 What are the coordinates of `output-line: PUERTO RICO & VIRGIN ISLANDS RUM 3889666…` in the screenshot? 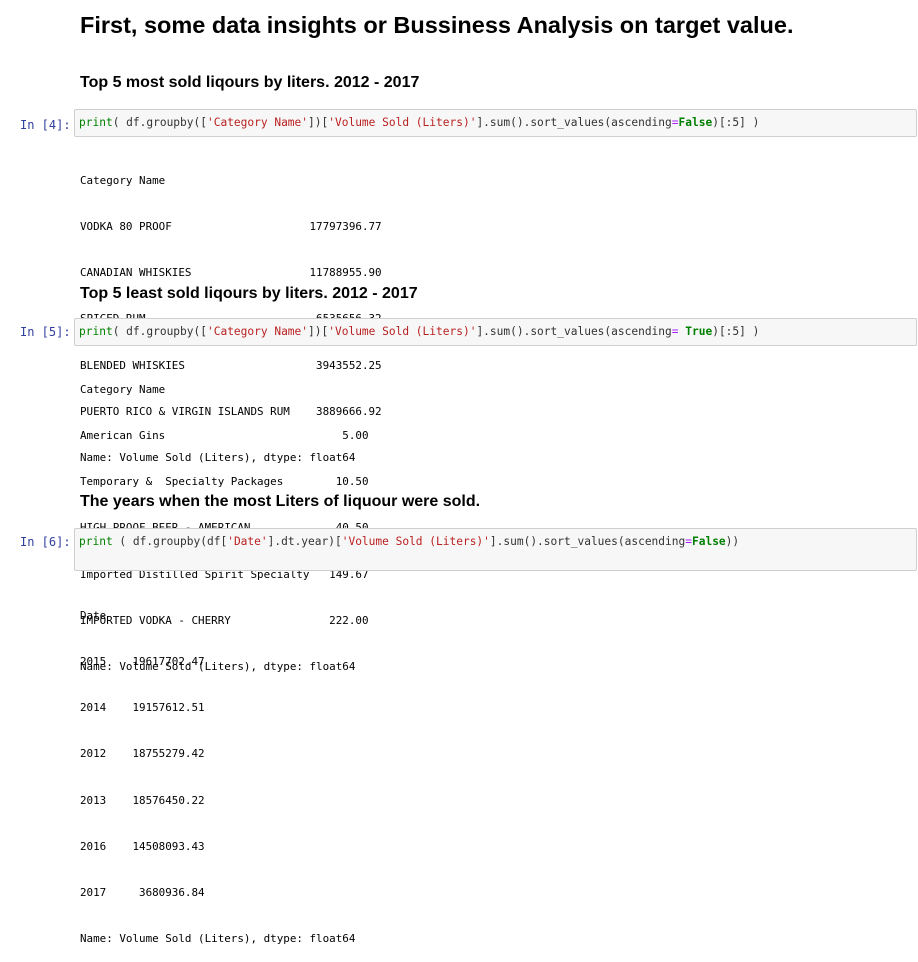 It's located at (231, 411).